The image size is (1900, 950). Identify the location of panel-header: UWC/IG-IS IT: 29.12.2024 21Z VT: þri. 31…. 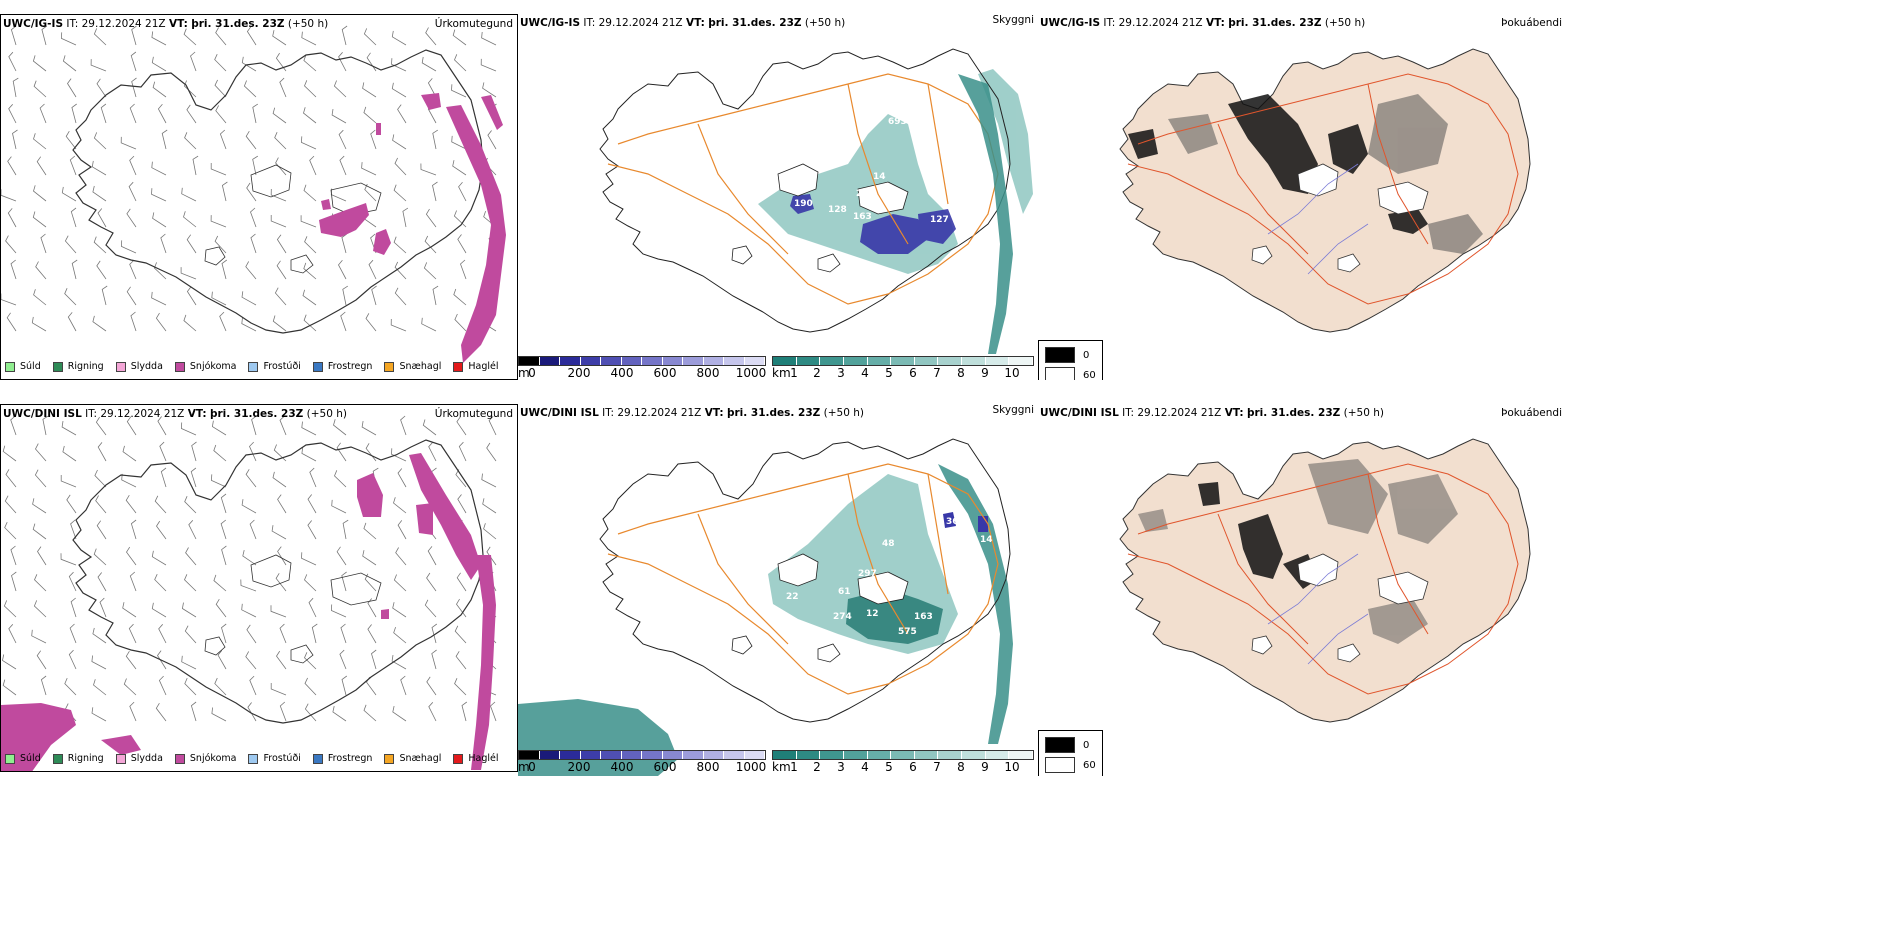
(683, 23).